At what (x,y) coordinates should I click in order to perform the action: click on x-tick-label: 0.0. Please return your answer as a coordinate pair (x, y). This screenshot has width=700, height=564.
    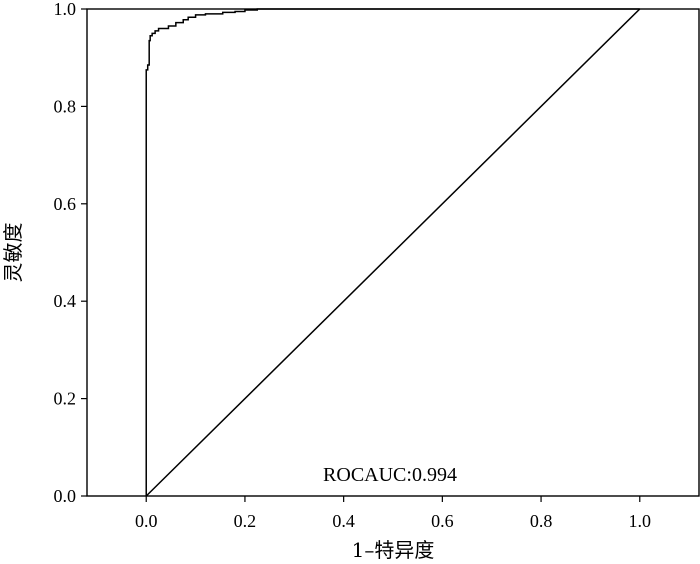
    Looking at the image, I should click on (146, 521).